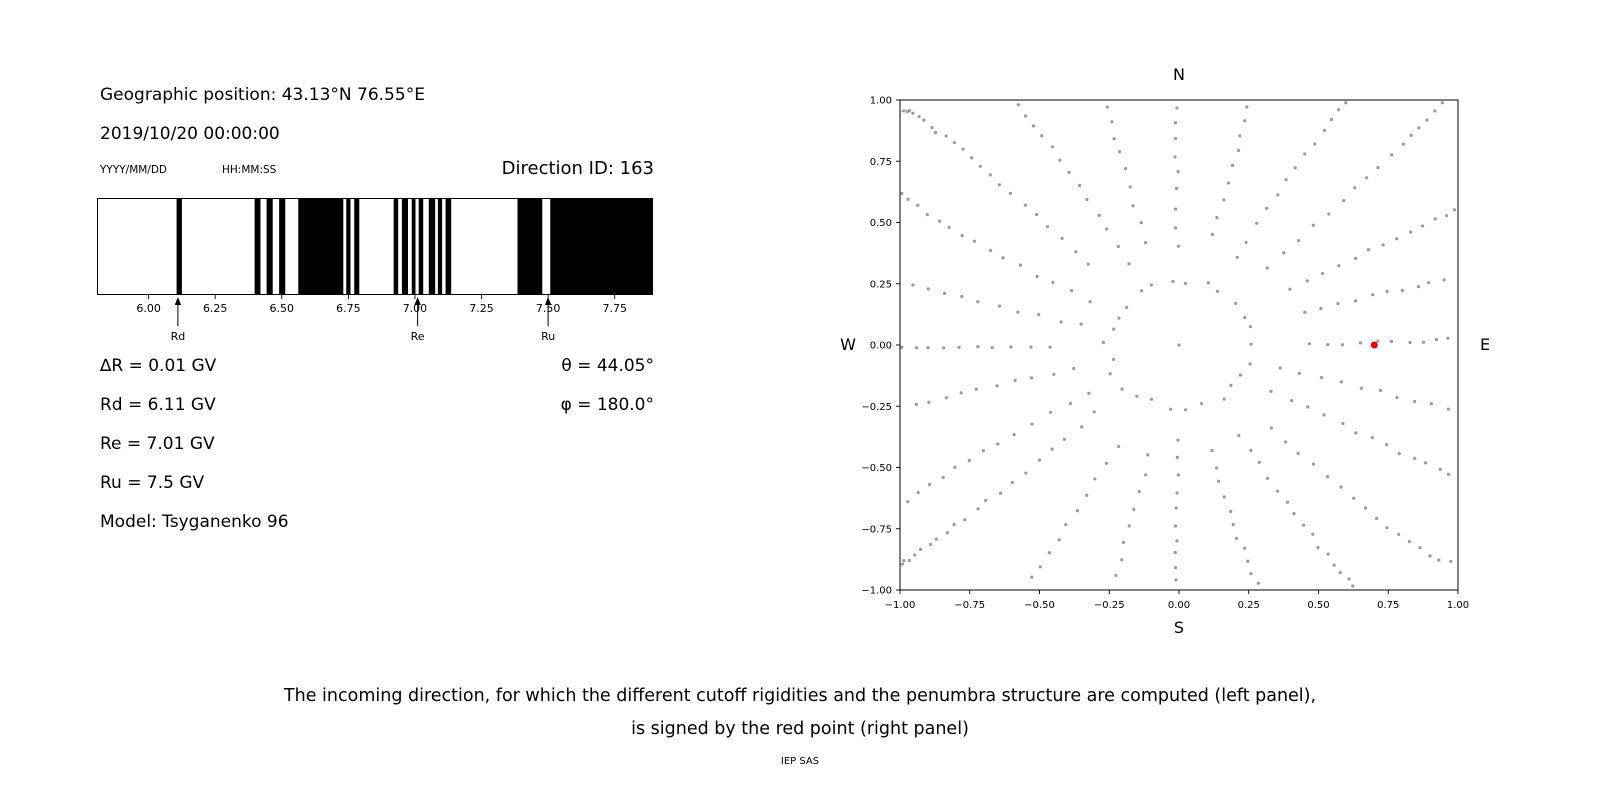  Describe the element at coordinates (262, 95) in the screenshot. I see `geographic-position-text: Geographic position: 43.13°N 76.55°E` at that location.